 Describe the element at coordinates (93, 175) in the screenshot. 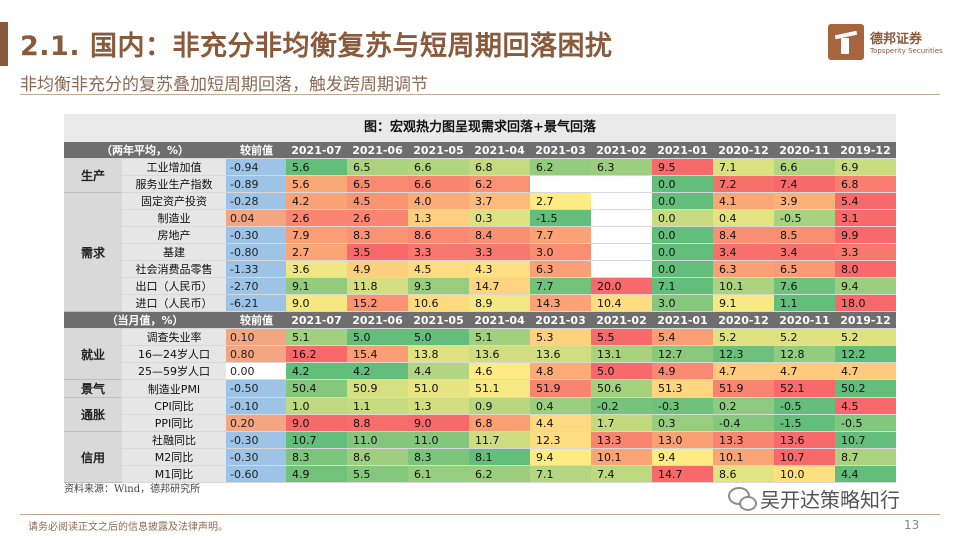

I see `group-label: 生产` at that location.